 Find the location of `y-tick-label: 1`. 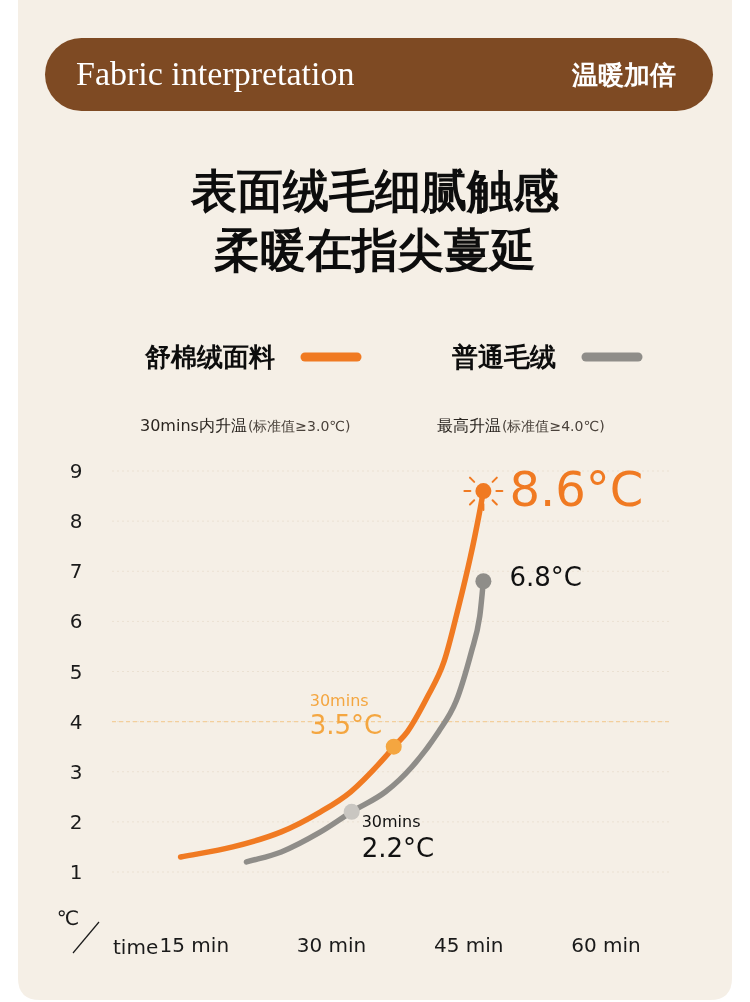

y-tick-label: 1 is located at coordinates (76, 872).